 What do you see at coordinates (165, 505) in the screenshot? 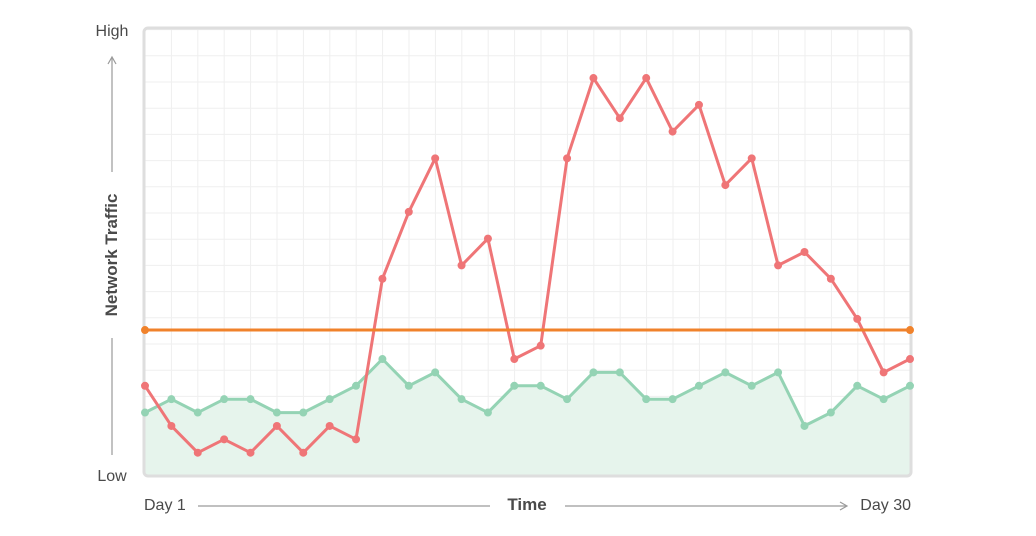
I see `x-start-label: Day 1` at bounding box center [165, 505].